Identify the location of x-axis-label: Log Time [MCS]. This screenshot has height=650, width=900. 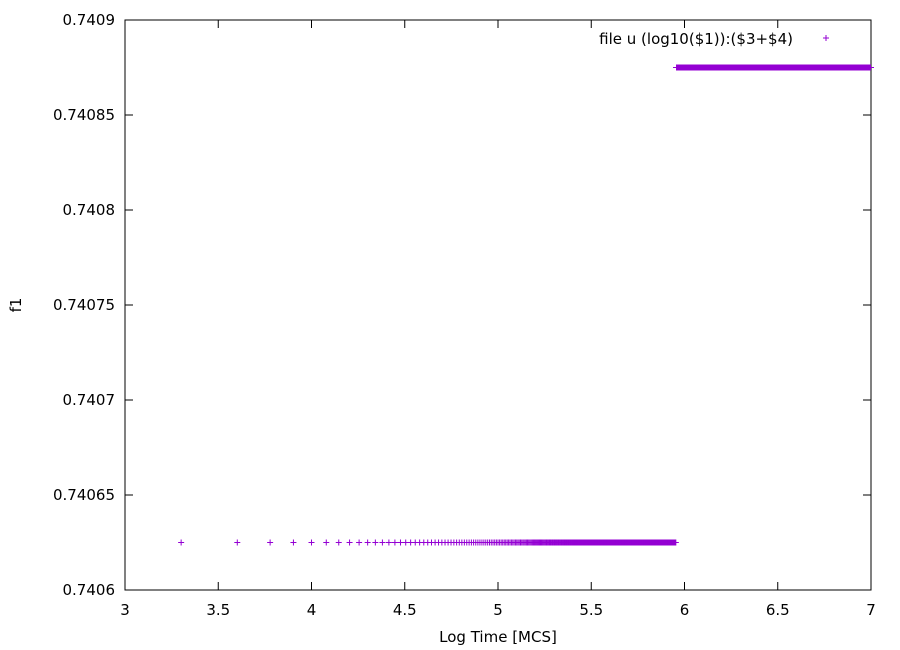
(498, 637).